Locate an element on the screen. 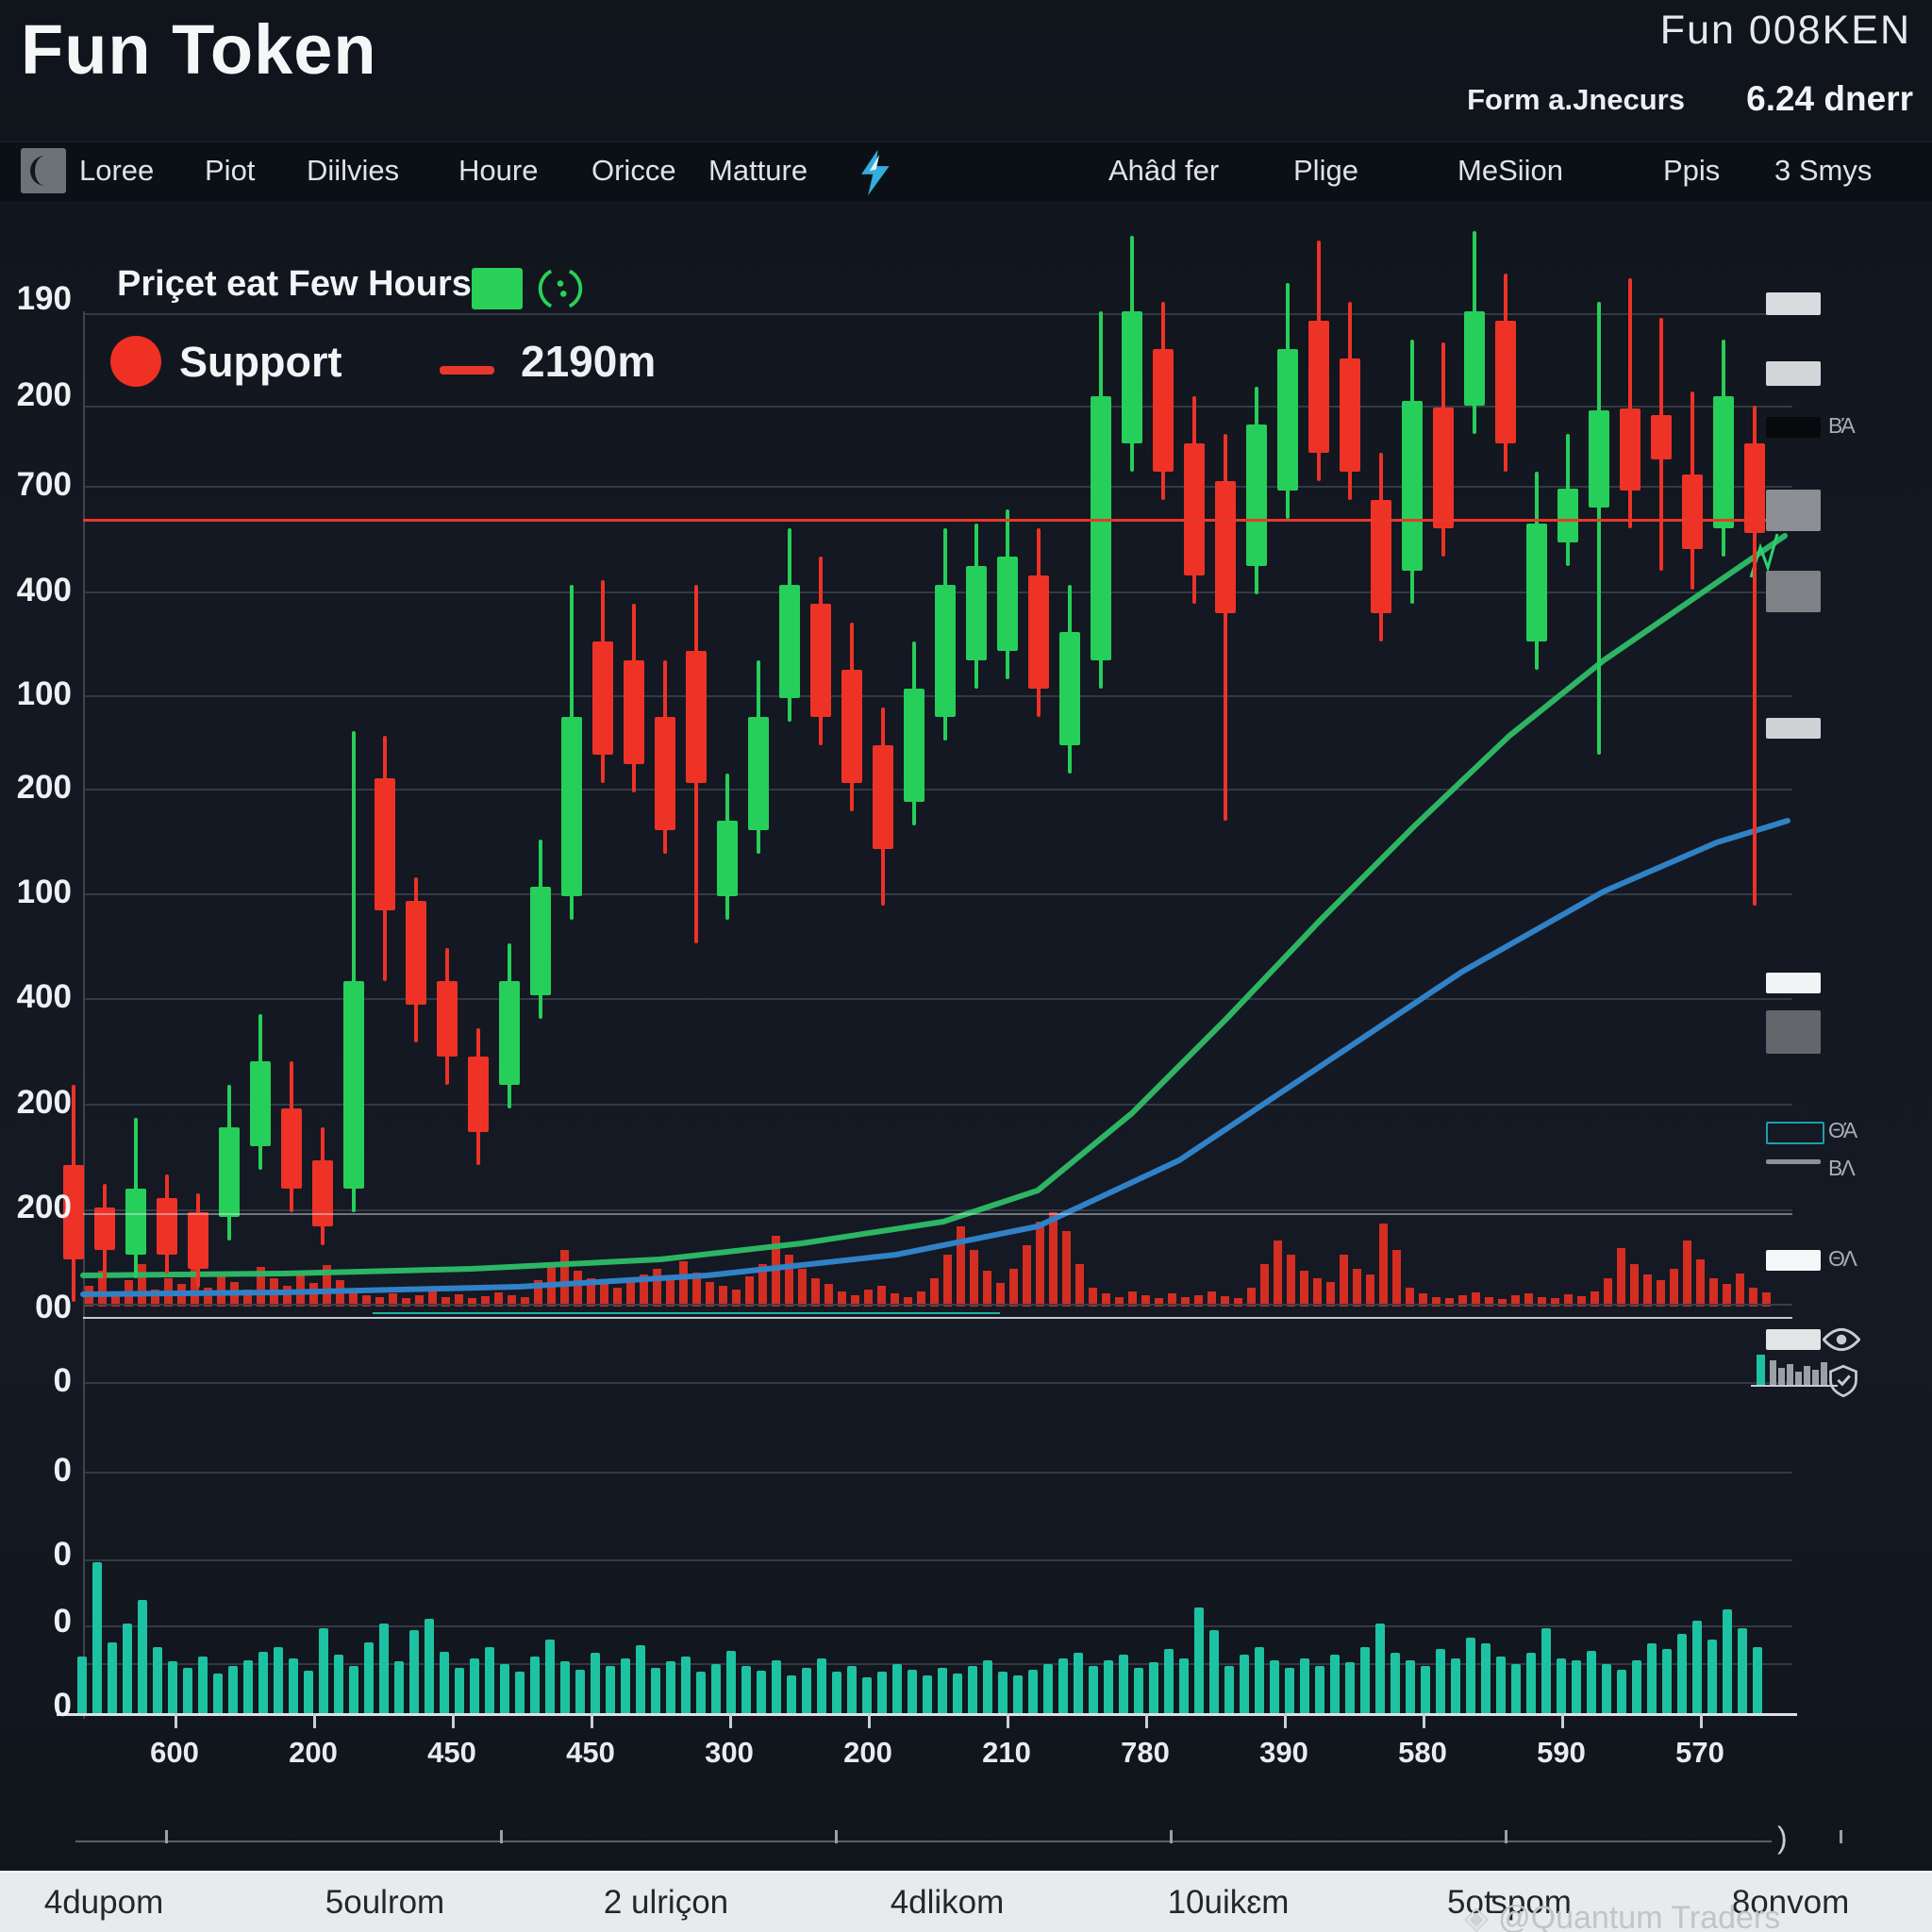 The height and width of the screenshot is (1932, 1932). garbled-glyph: ΘΛ is located at coordinates (1843, 1258).